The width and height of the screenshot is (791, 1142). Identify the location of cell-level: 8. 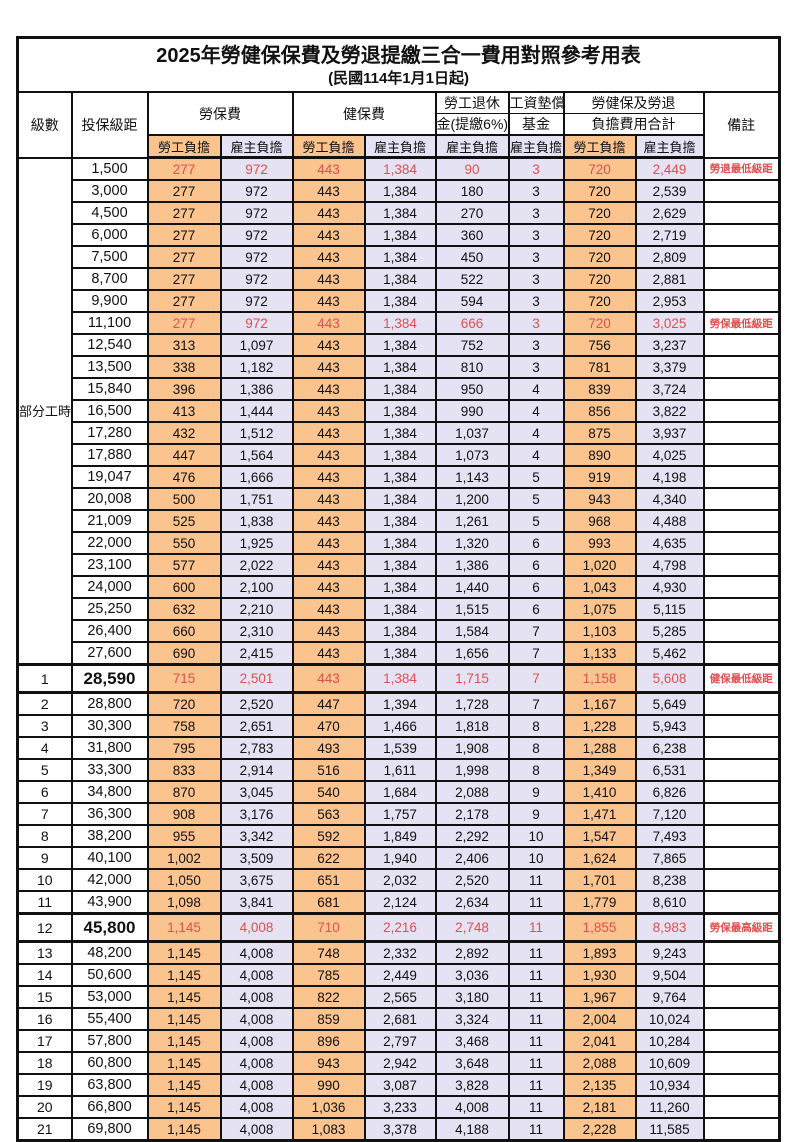
(44, 836).